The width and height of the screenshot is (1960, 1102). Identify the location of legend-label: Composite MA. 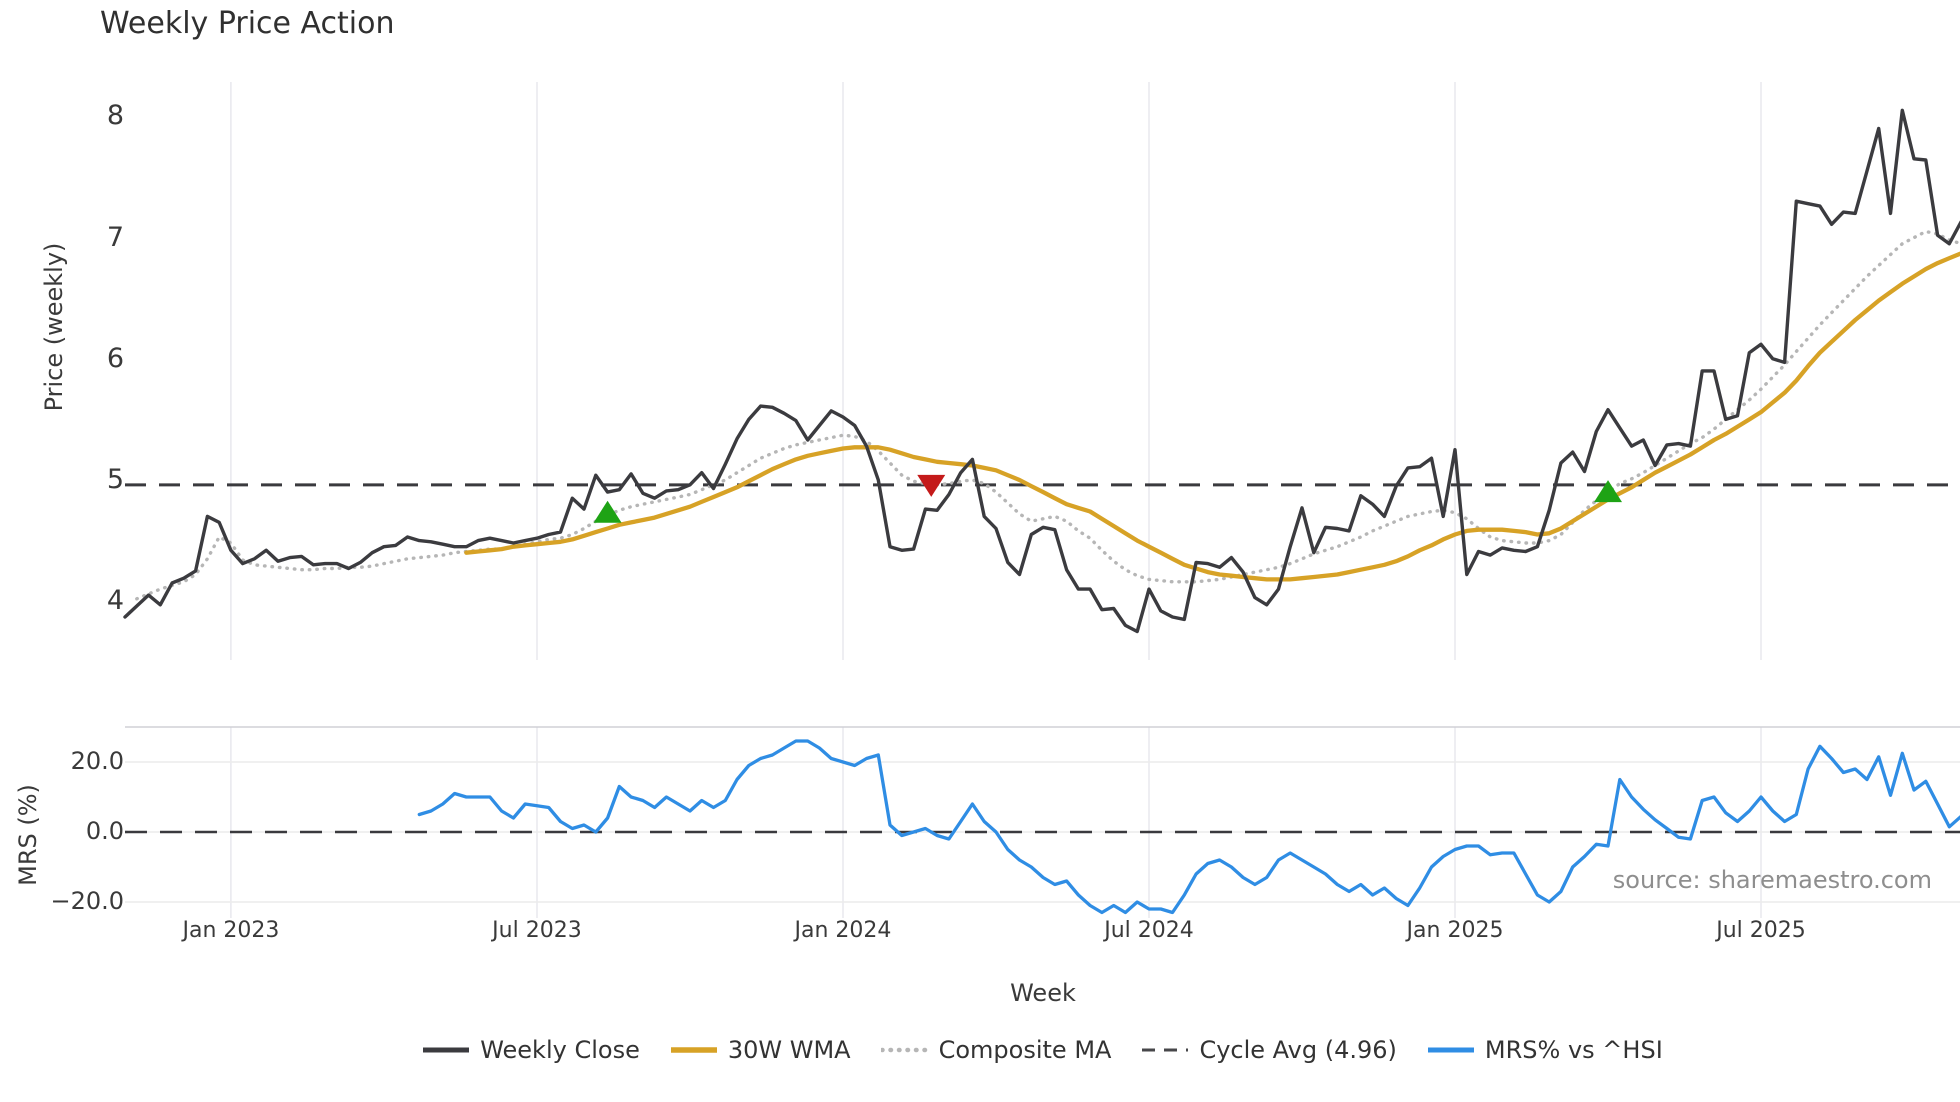
(1025, 1050).